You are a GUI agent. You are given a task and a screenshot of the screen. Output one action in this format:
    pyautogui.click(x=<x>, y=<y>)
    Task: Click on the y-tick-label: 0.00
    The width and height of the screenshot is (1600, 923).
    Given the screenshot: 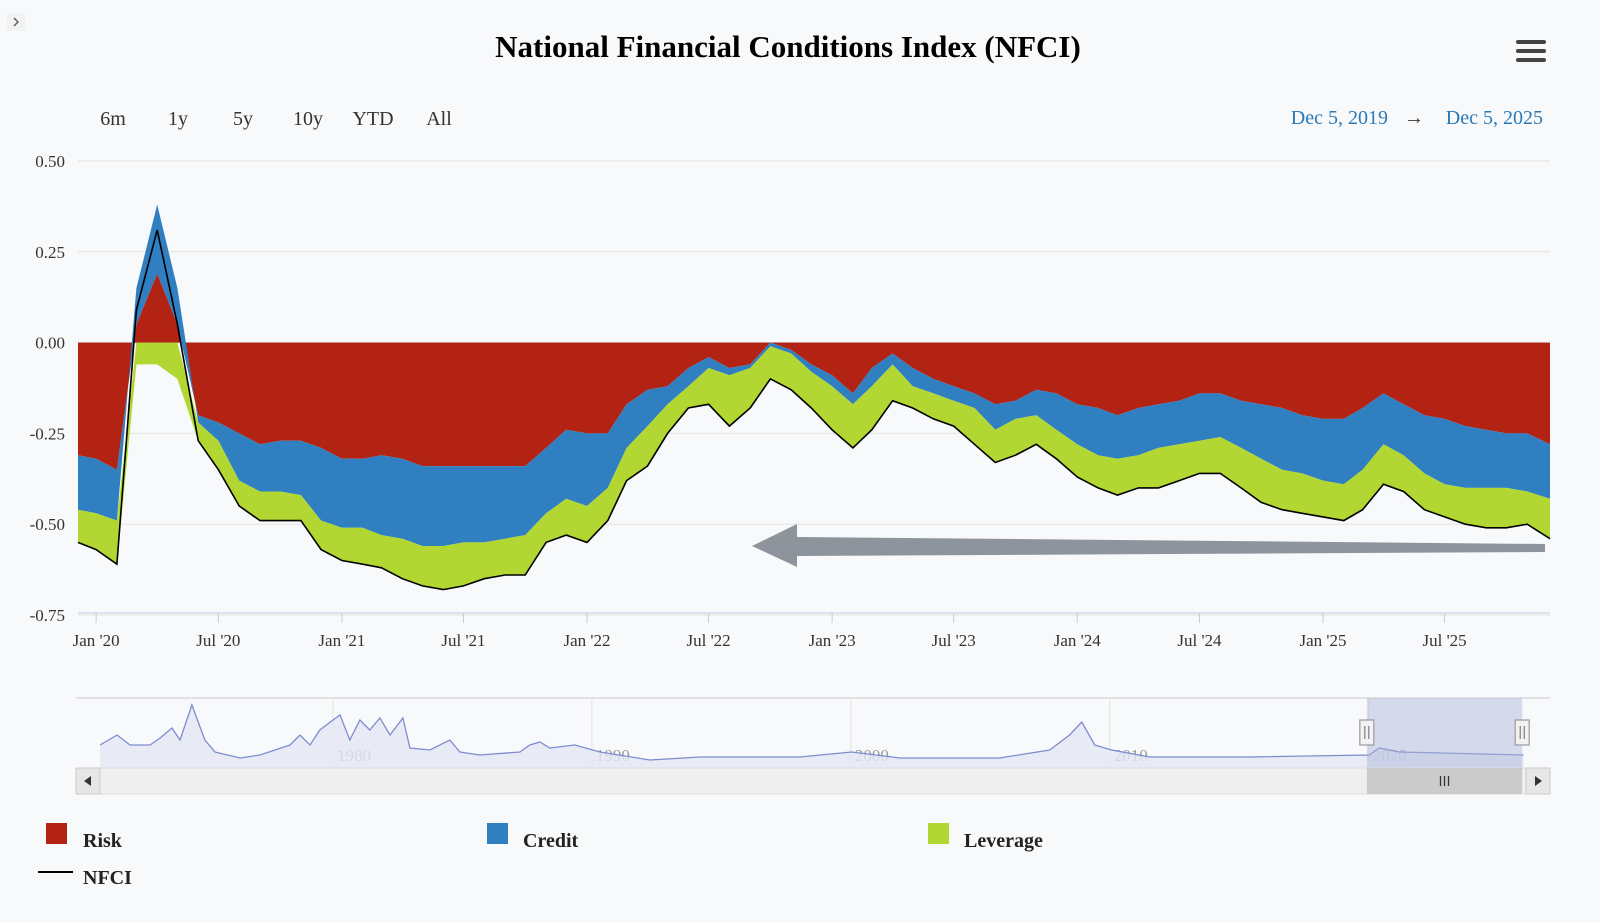 What is the action you would take?
    pyautogui.click(x=50, y=343)
    